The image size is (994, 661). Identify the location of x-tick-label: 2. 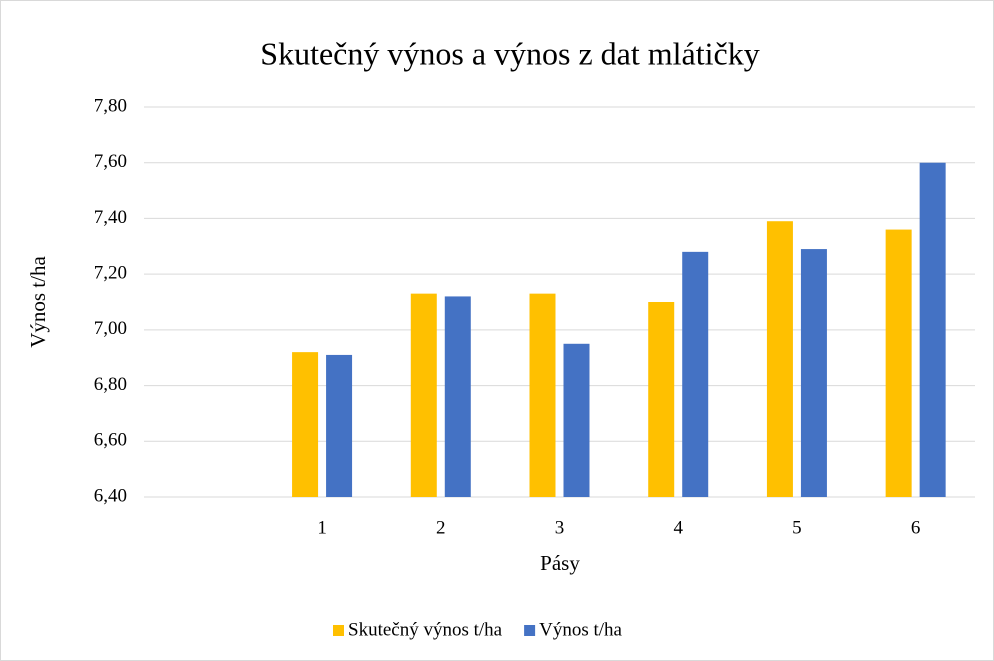
(441, 527).